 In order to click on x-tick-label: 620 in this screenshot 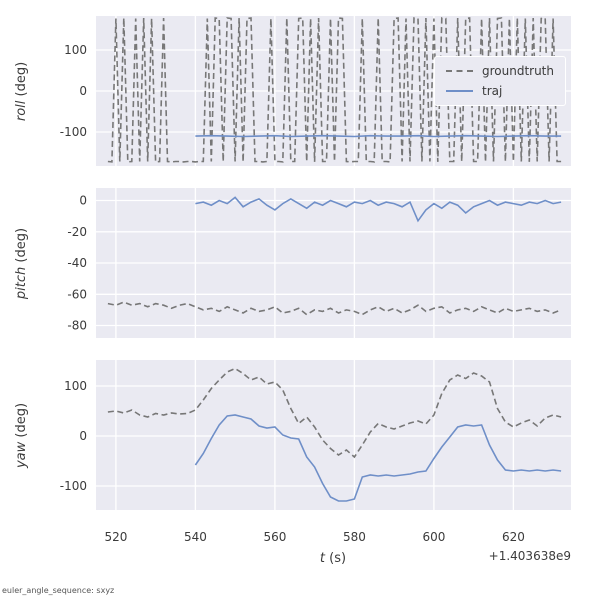, I will do `click(513, 537)`.